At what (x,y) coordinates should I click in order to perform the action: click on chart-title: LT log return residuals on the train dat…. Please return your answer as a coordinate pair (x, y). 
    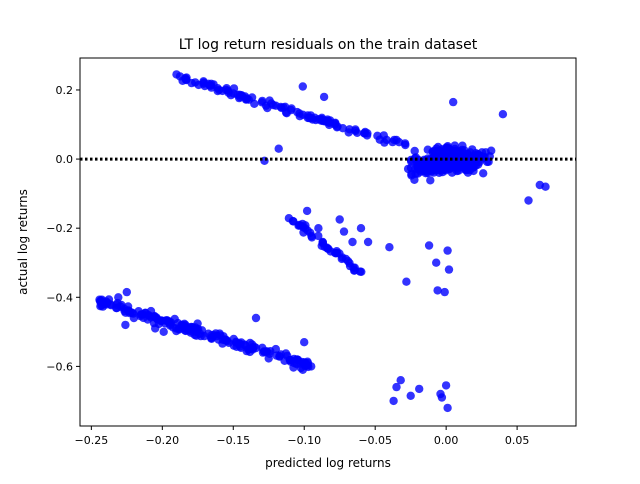
    Looking at the image, I should click on (328, 45).